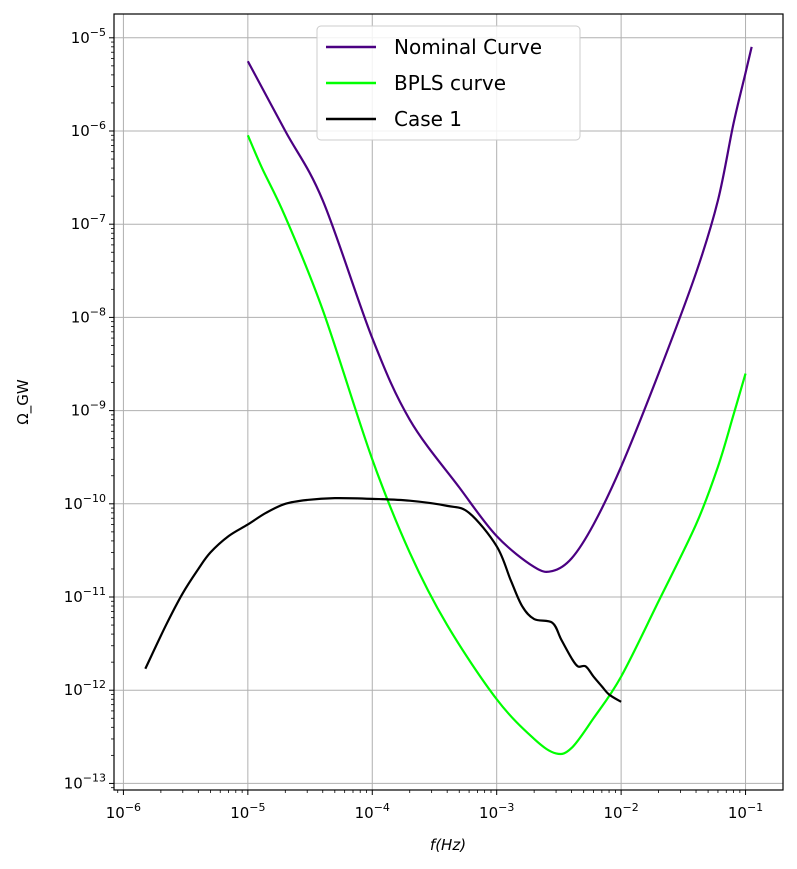 This screenshot has height=869, width=797. What do you see at coordinates (88, 315) in the screenshot?
I see `y-tick-label: 10⁻⁸` at bounding box center [88, 315].